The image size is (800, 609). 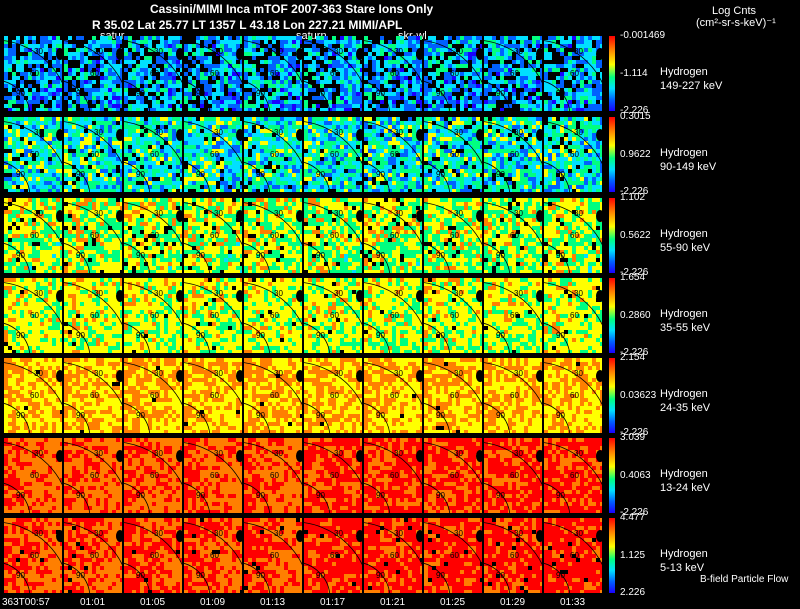 I want to click on row-energy-label: 55-90 keV, so click(x=685, y=248).